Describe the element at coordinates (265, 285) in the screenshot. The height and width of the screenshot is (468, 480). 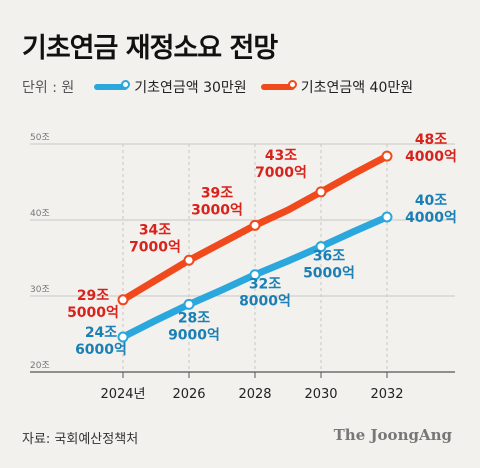
I see `data-label-line: 32조` at that location.